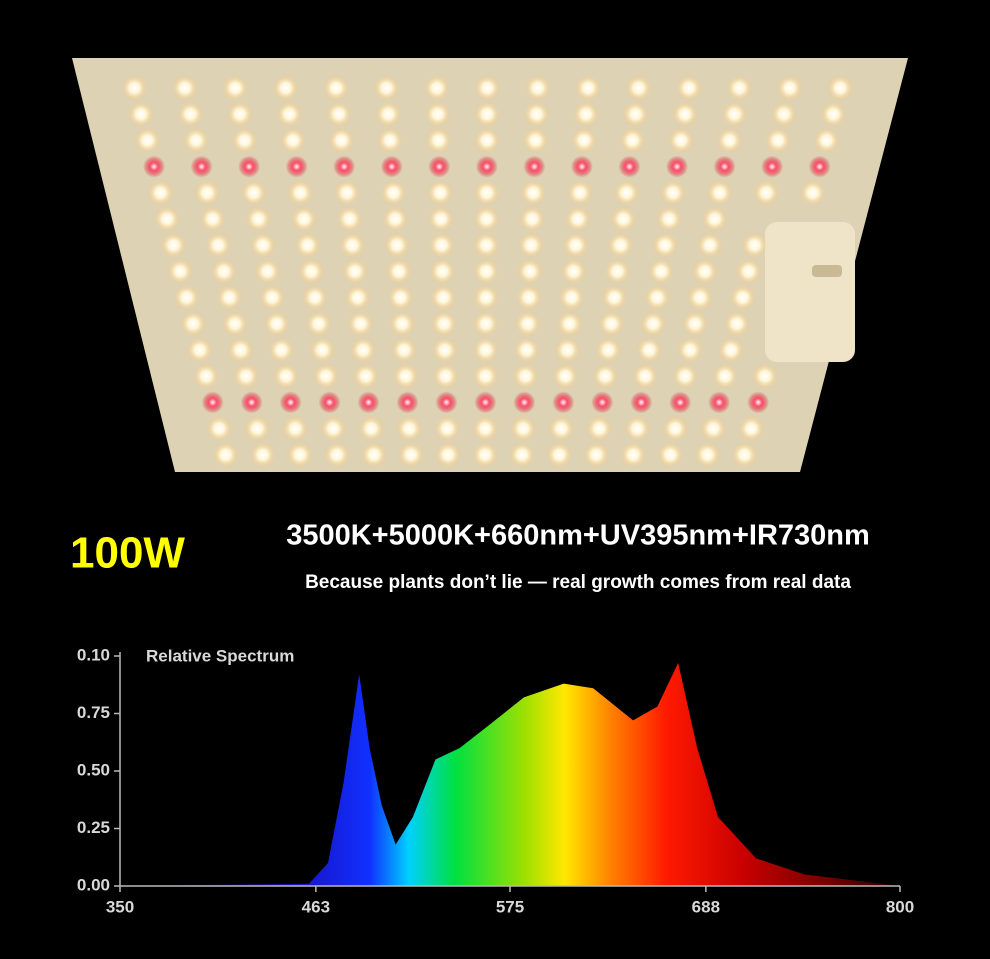 The height and width of the screenshot is (959, 990). What do you see at coordinates (93, 712) in the screenshot?
I see `y-tick-label: 0.75` at bounding box center [93, 712].